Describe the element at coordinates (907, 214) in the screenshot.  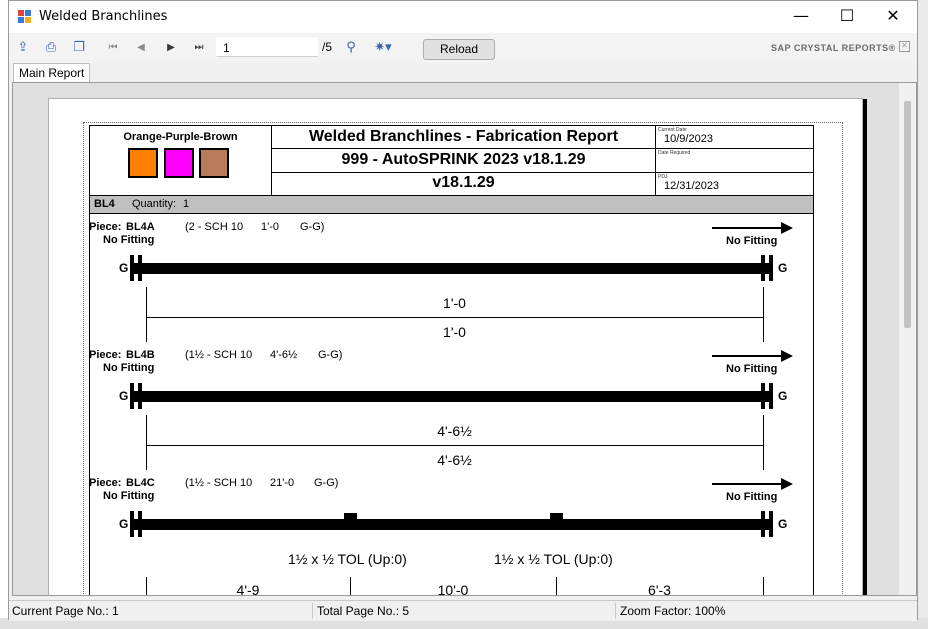
I see `scrollbar-thumb` at that location.